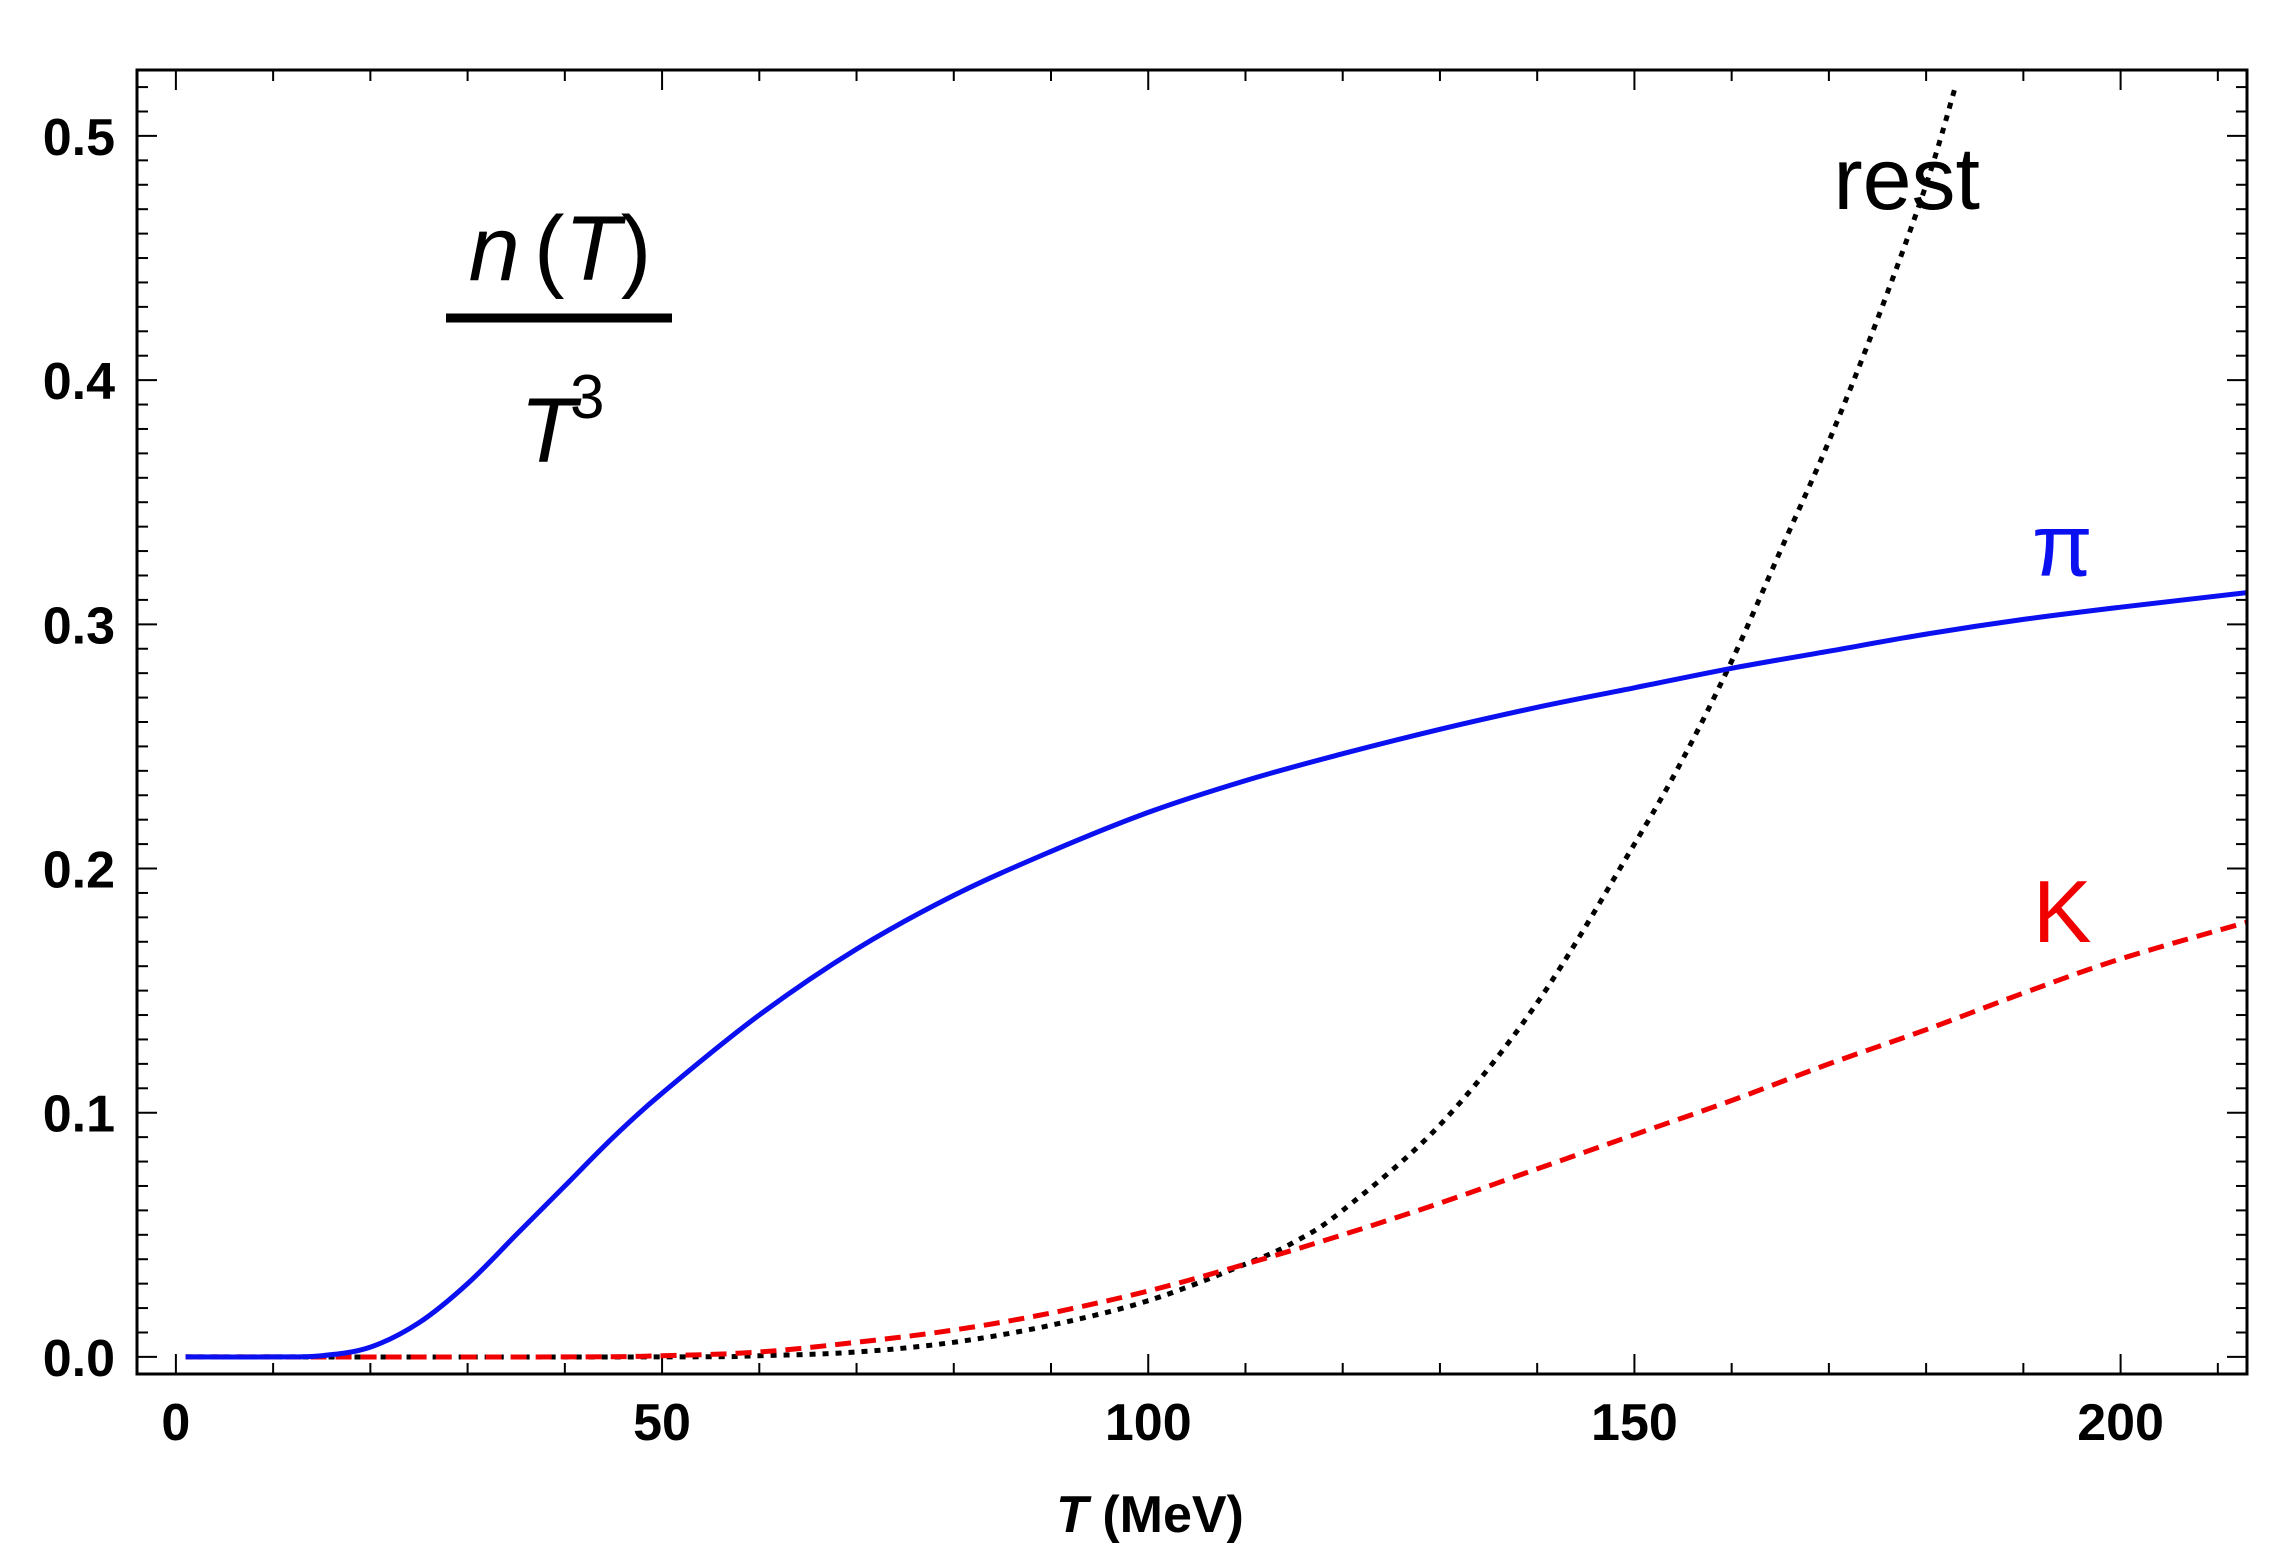  Describe the element at coordinates (662, 1423) in the screenshot. I see `x-tick-label: 50` at that location.